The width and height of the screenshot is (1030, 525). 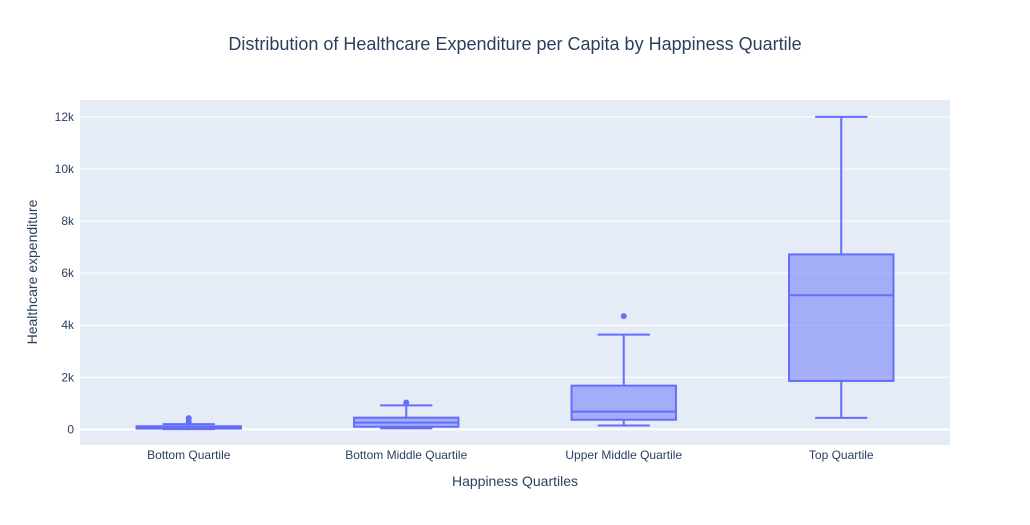 What do you see at coordinates (32, 271) in the screenshot?
I see `y-axis-title: Healthcare expenditure` at bounding box center [32, 271].